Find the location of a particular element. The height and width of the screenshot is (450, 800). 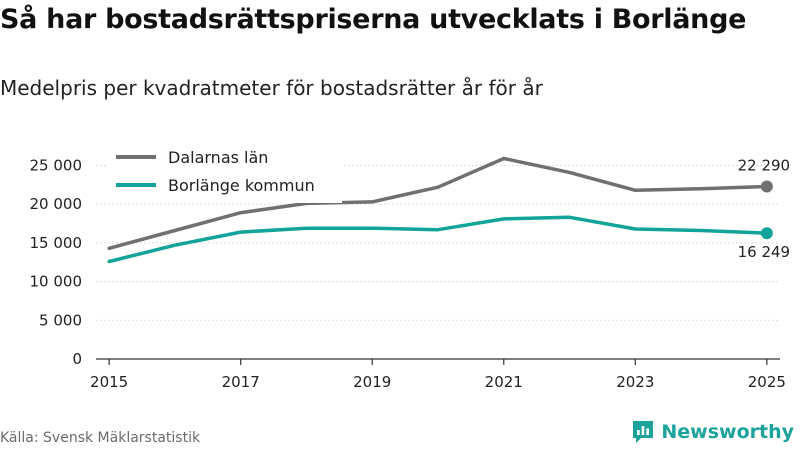

y-tick-label: 20 000 is located at coordinates (56, 204).